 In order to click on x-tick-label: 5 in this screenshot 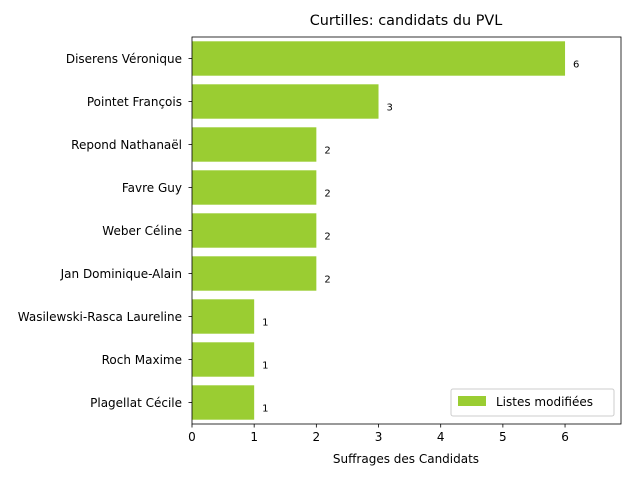, I will do `click(503, 437)`.